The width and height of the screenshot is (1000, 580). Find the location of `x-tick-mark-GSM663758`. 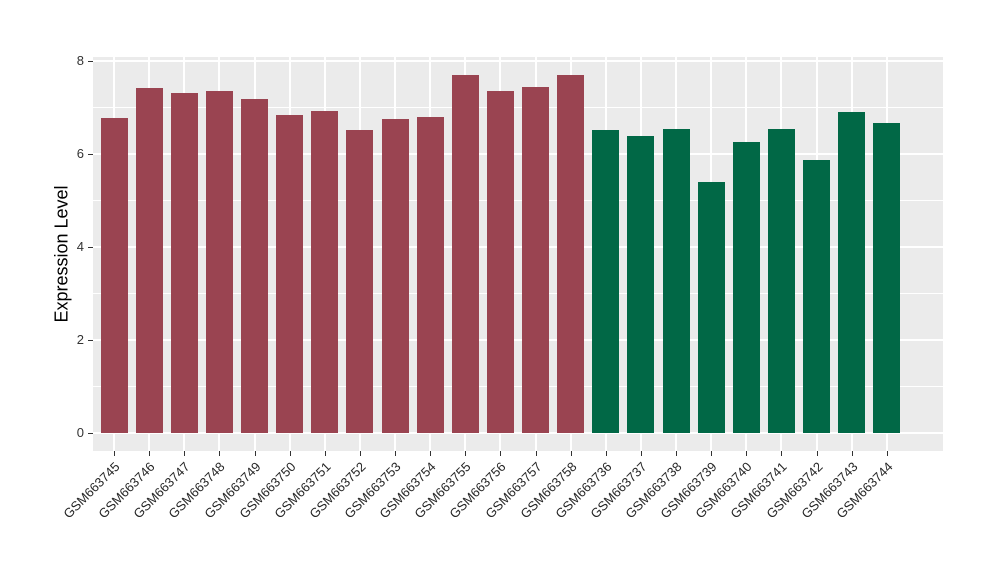

x-tick-mark-GSM663758 is located at coordinates (571, 453).